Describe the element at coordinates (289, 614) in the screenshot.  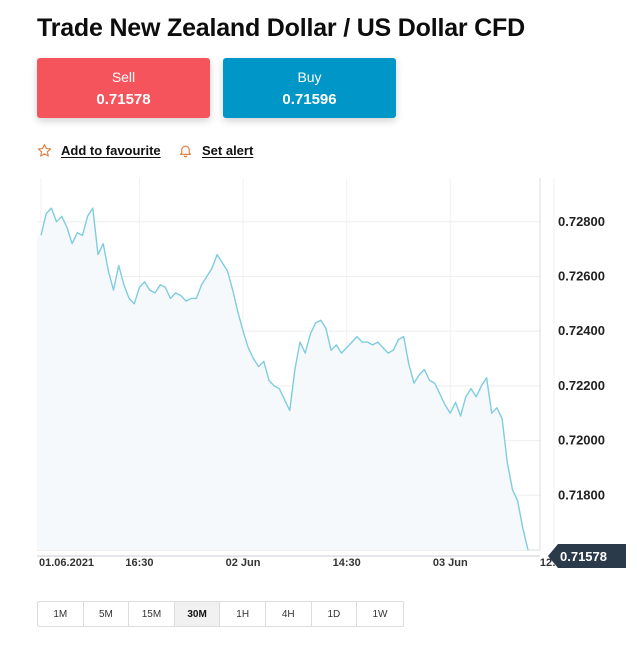
I see `period-4h: 4H` at that location.